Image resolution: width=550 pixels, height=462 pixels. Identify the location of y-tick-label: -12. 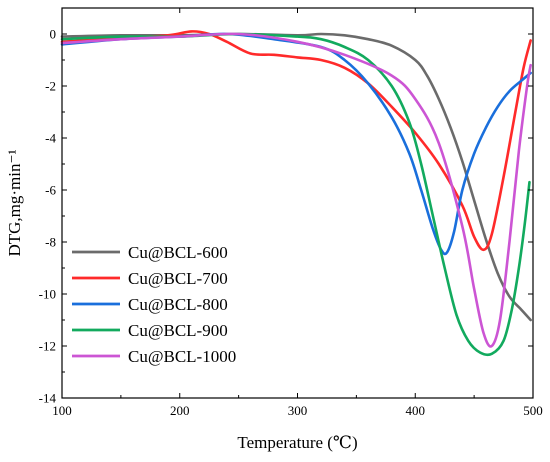
(47, 346).